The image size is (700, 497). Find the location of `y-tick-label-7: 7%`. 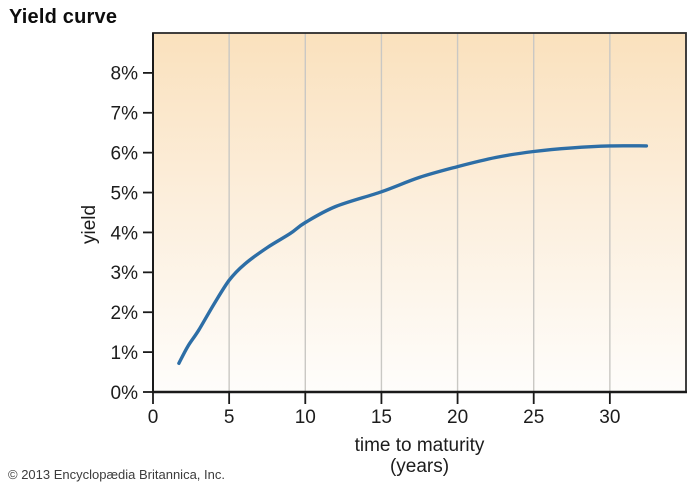

y-tick-label-7: 7% is located at coordinates (125, 114).